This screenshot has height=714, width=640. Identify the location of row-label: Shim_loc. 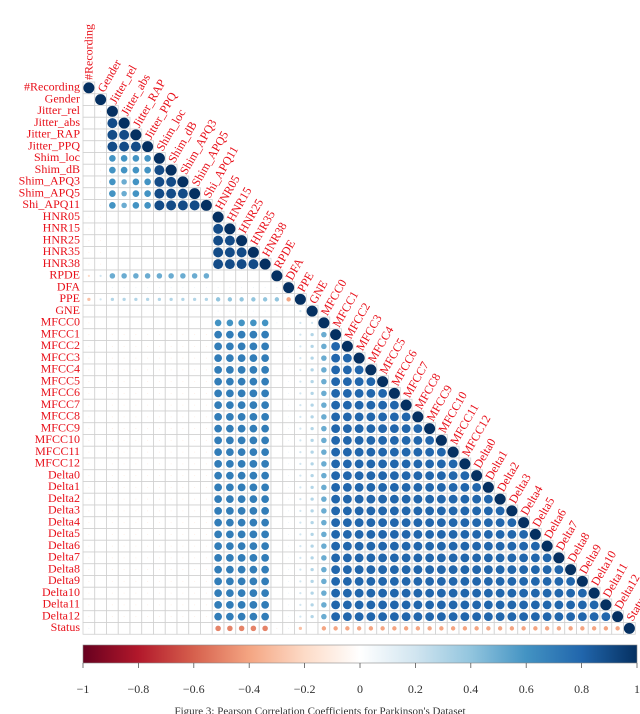
(57, 157).